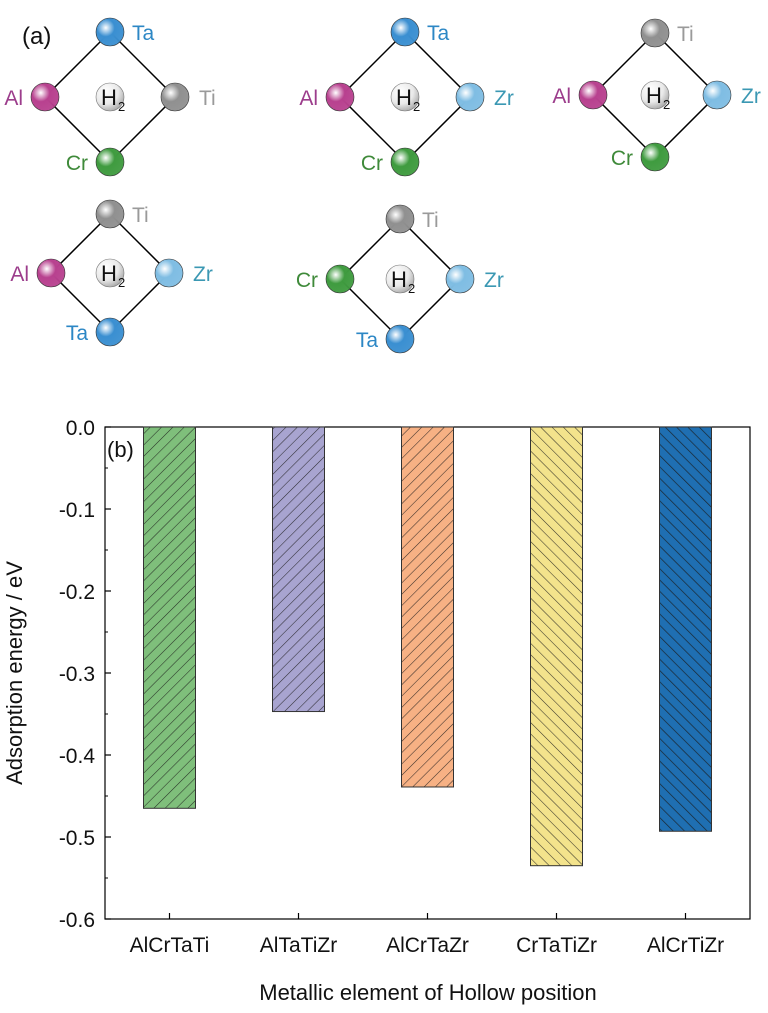  Describe the element at coordinates (428, 992) in the screenshot. I see `x-axis-title: Metallic element of Hollow position` at that location.